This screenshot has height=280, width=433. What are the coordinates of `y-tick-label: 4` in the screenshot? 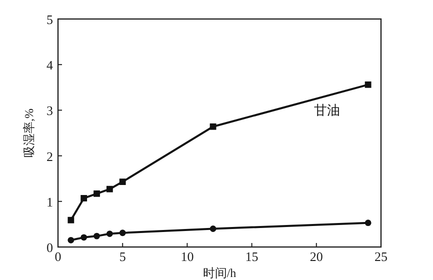 It's located at (50, 65).